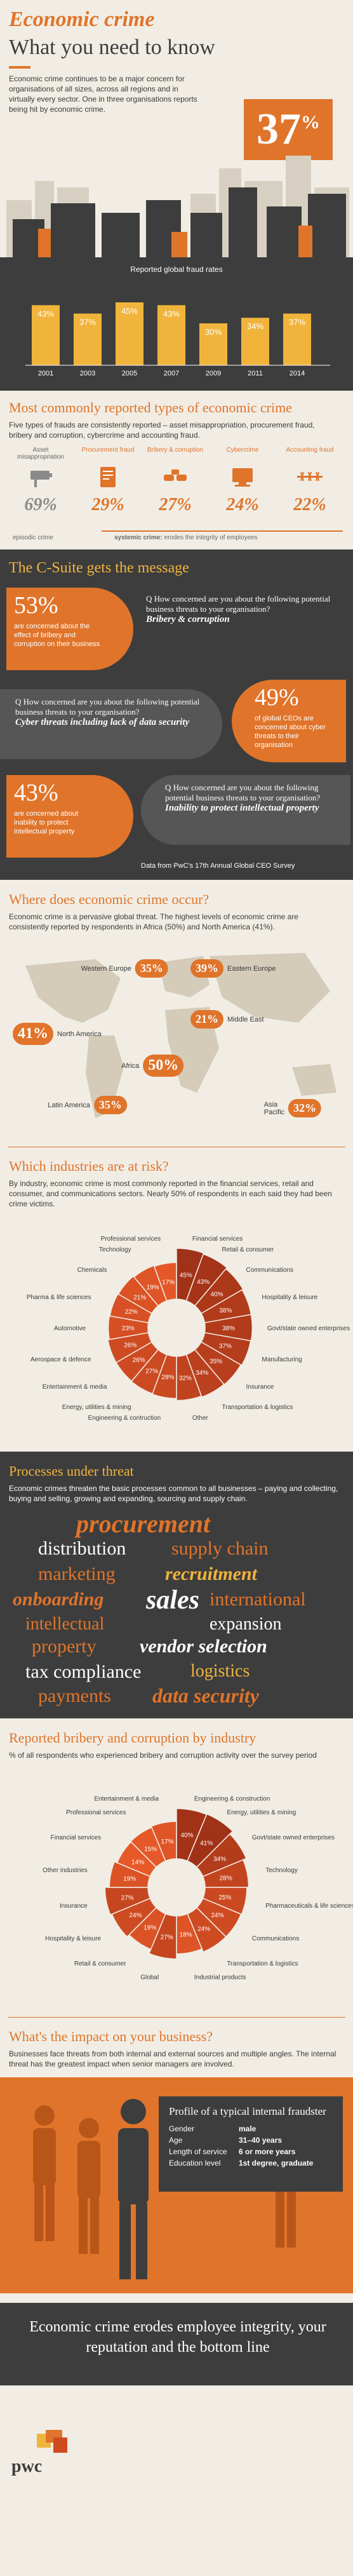  Describe the element at coordinates (176, 450) in the screenshot. I see `crime-type-label: Bribery & corruption` at that location.